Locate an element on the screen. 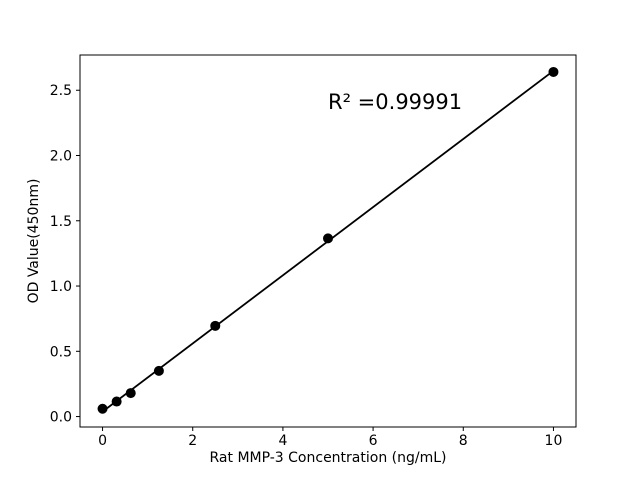 This screenshot has height=480, width=640. x-tick-label: 8 is located at coordinates (463, 441).